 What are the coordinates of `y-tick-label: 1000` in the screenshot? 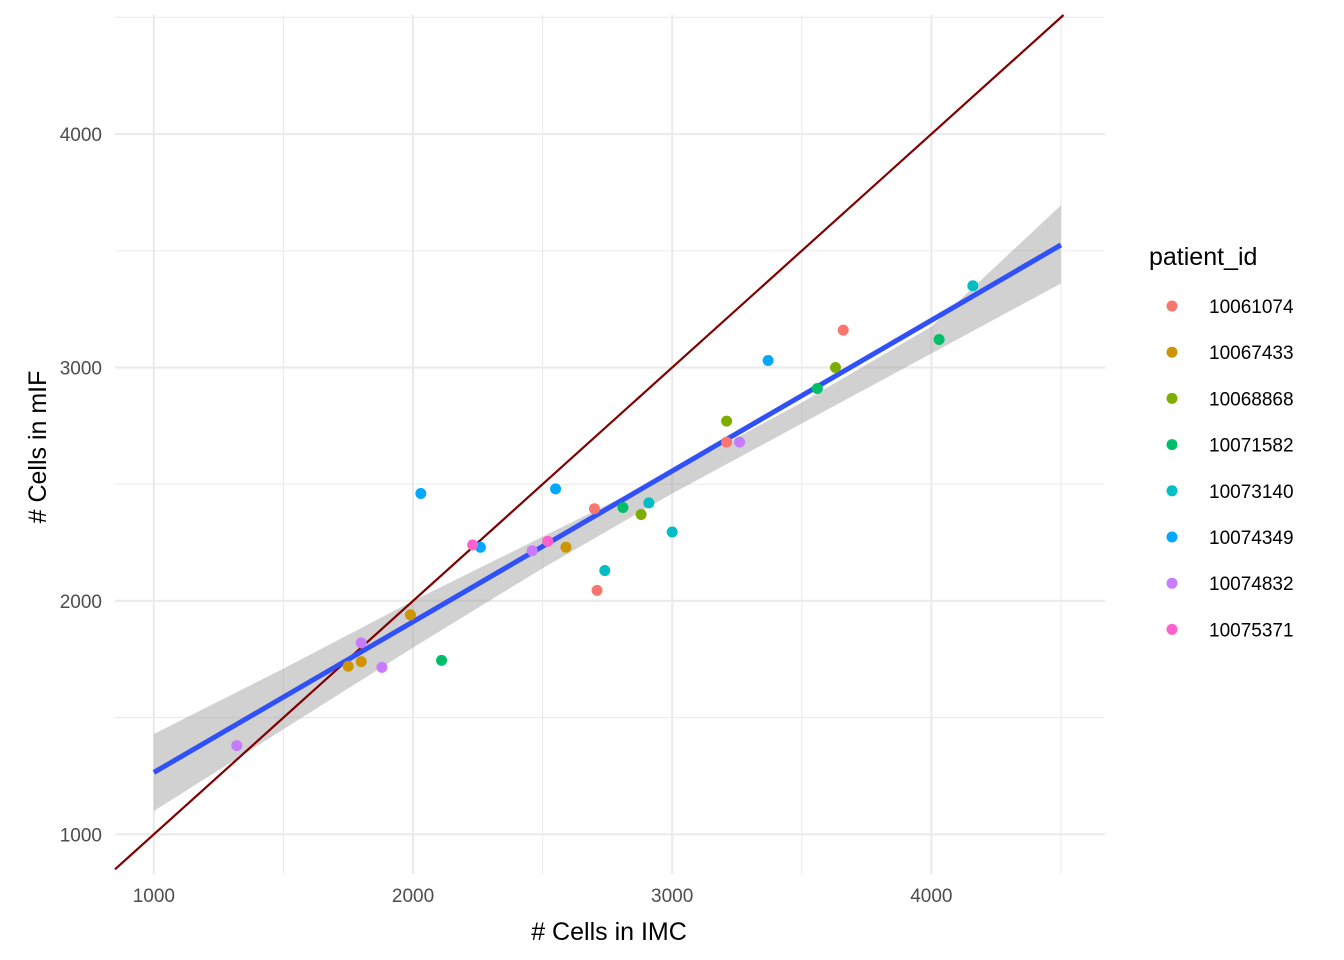 It's located at (81, 835).